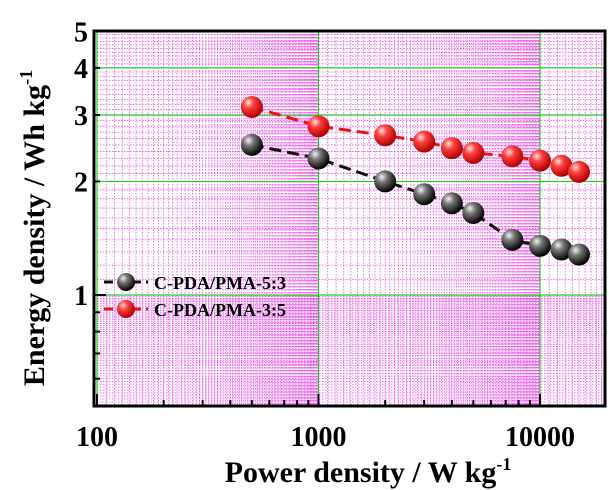  What do you see at coordinates (81, 296) in the screenshot?
I see `y-tick-label: 1` at bounding box center [81, 296].